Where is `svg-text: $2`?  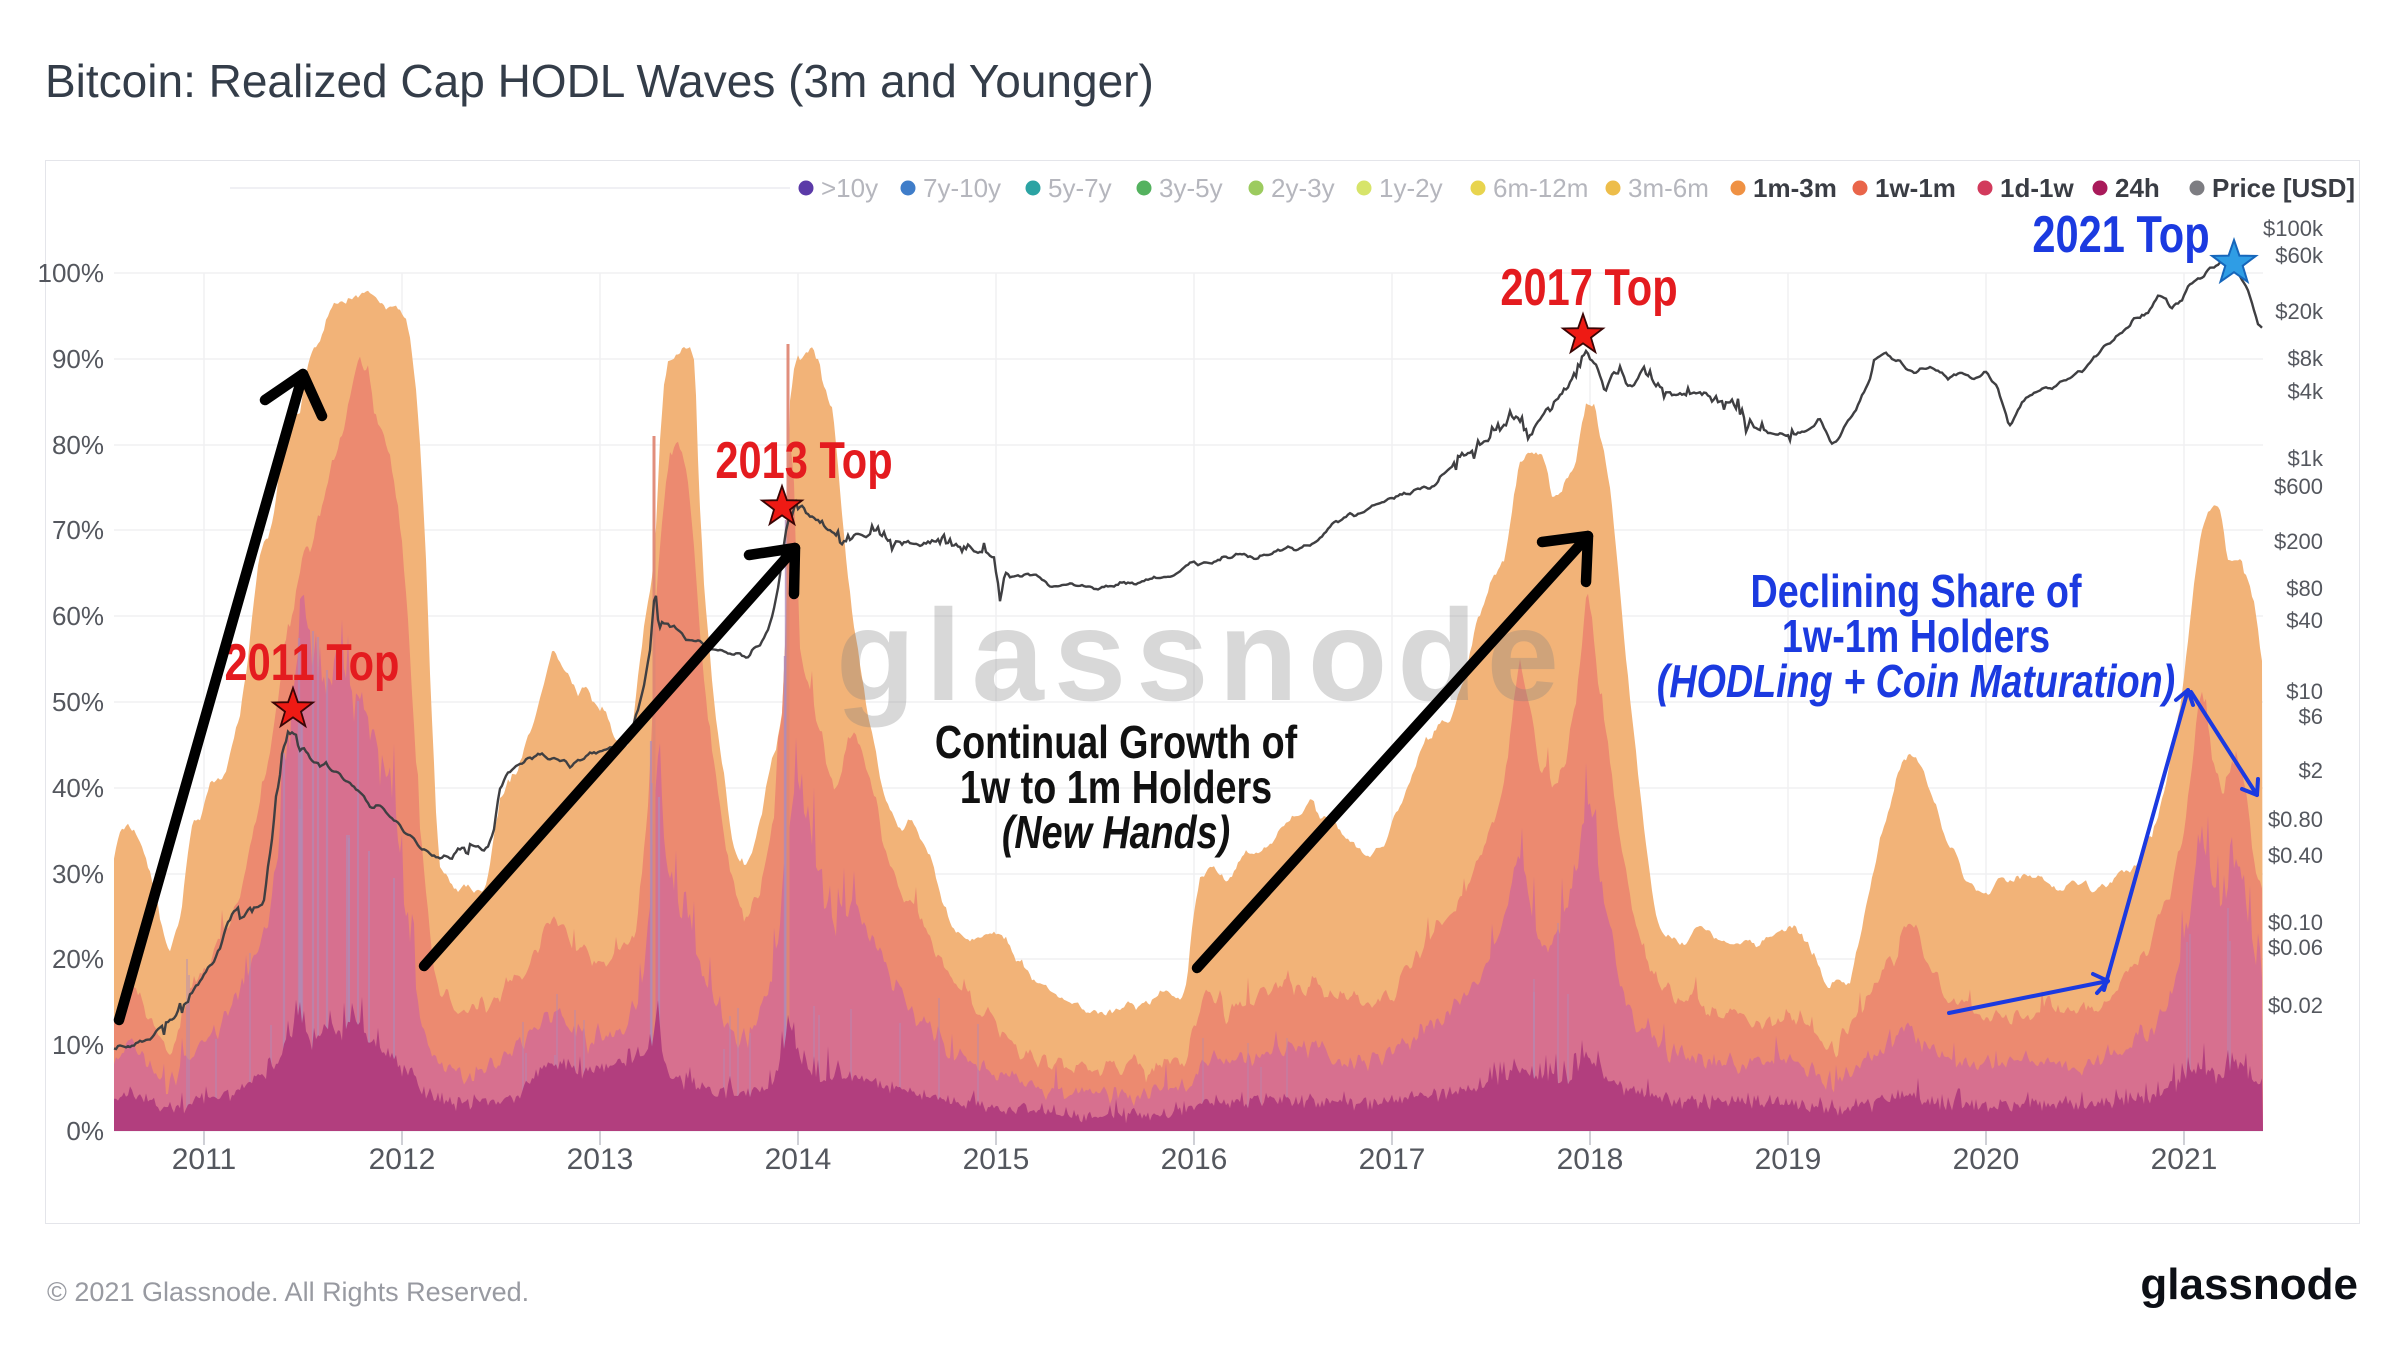 svg-text: $2 is located at coordinates (2311, 770).